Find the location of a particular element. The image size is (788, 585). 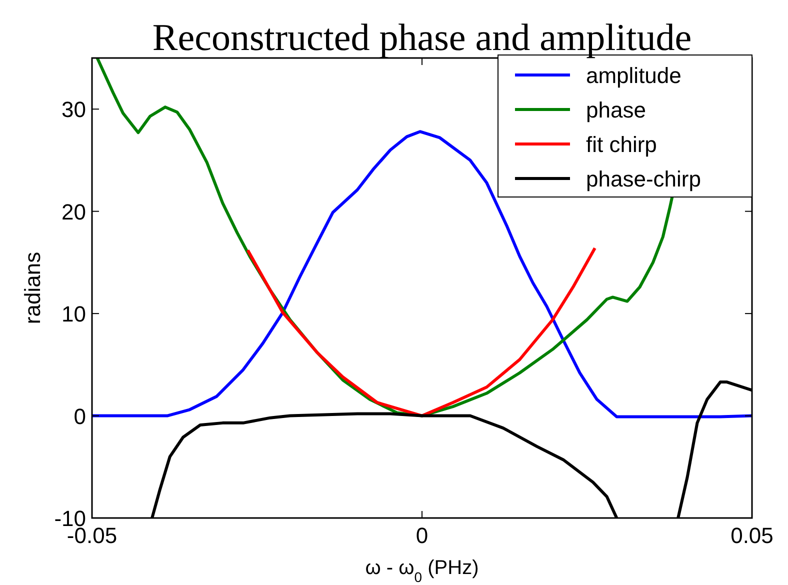

x-tick-label: 0.05 is located at coordinates (752, 535).